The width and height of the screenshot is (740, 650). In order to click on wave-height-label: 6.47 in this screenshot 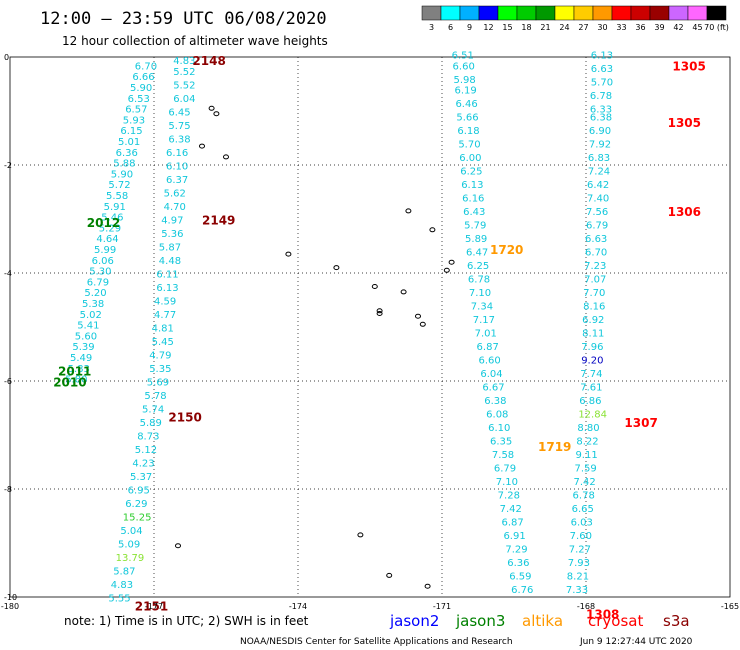, I will do `click(477, 253)`.